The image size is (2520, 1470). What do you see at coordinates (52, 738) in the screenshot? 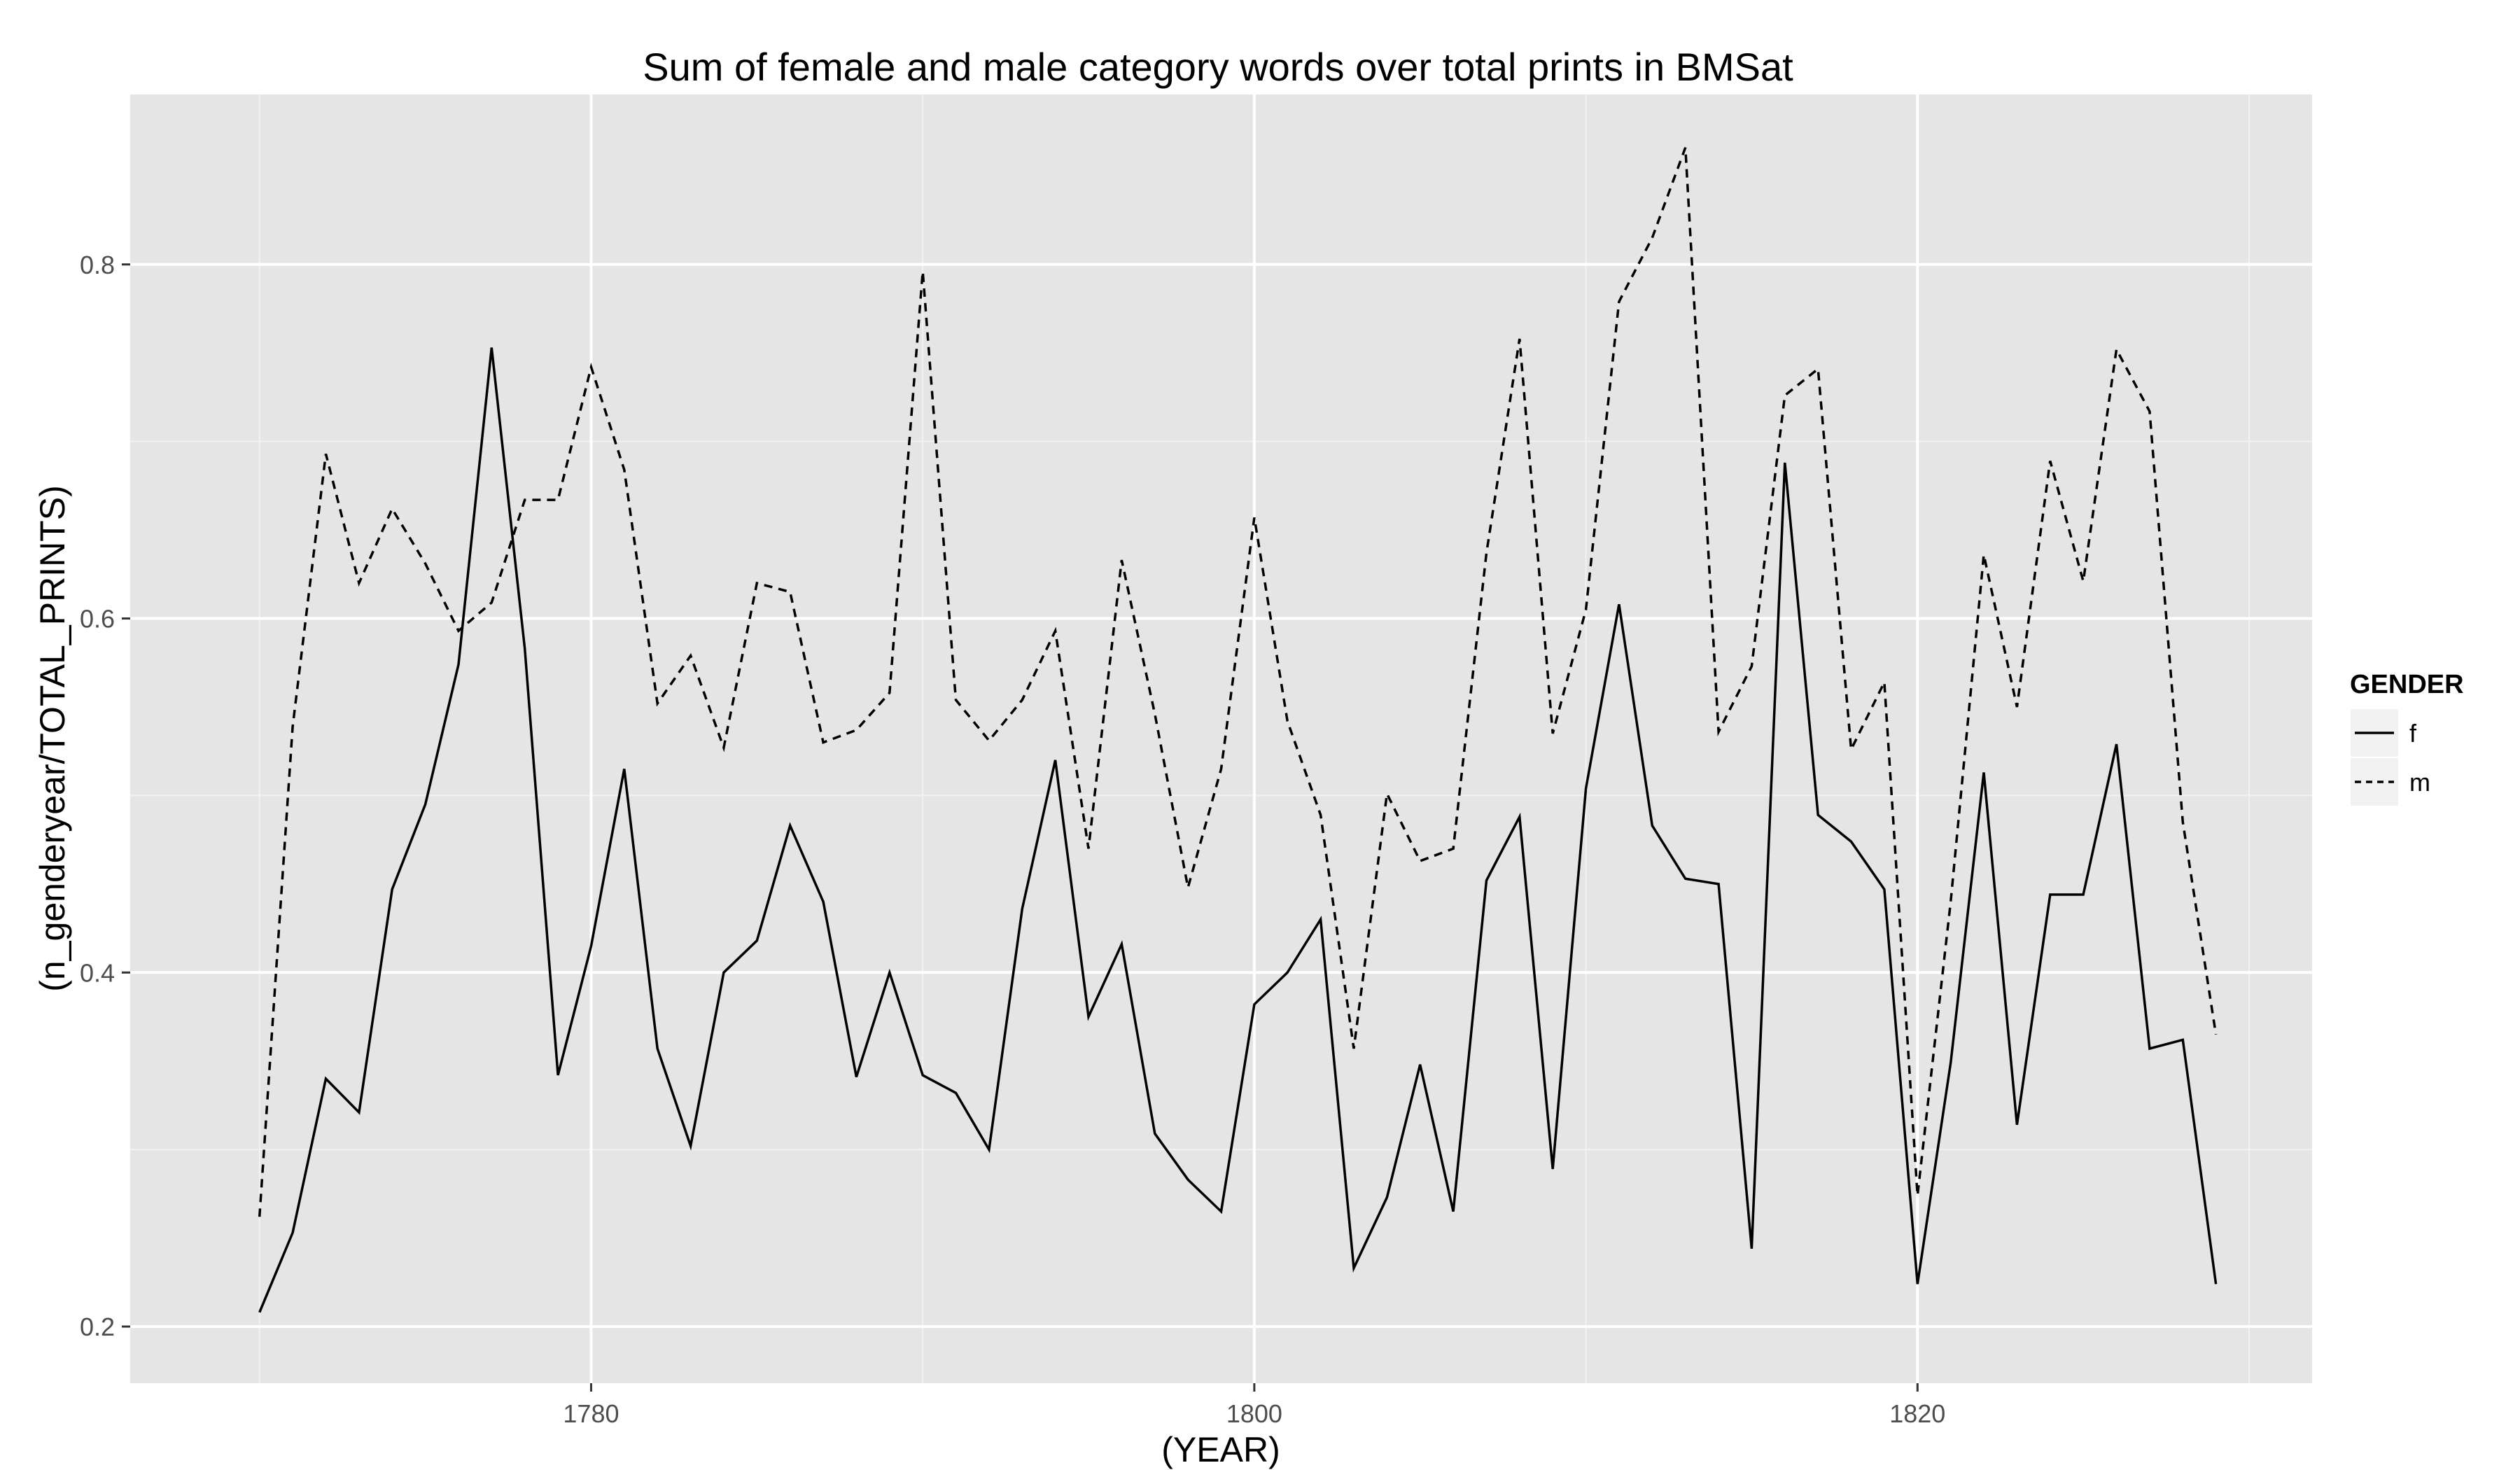
I see `y-axis-title: (n_genderyear/TOTAL_PRINTS)` at bounding box center [52, 738].